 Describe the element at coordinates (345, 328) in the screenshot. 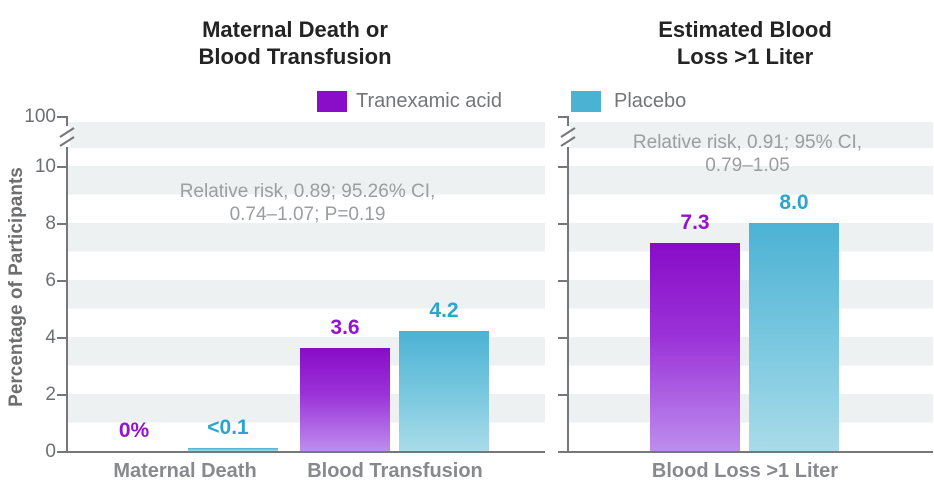

I see `value-label-tranexamic-blood-transfusion: 3.6` at that location.